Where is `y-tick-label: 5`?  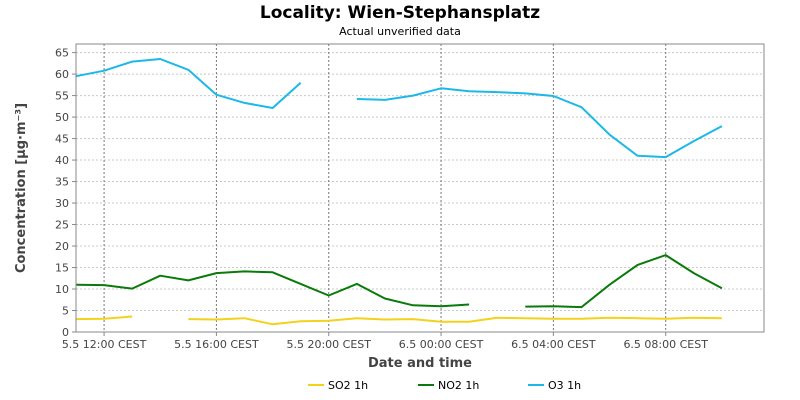
y-tick-label: 5 is located at coordinates (65, 311).